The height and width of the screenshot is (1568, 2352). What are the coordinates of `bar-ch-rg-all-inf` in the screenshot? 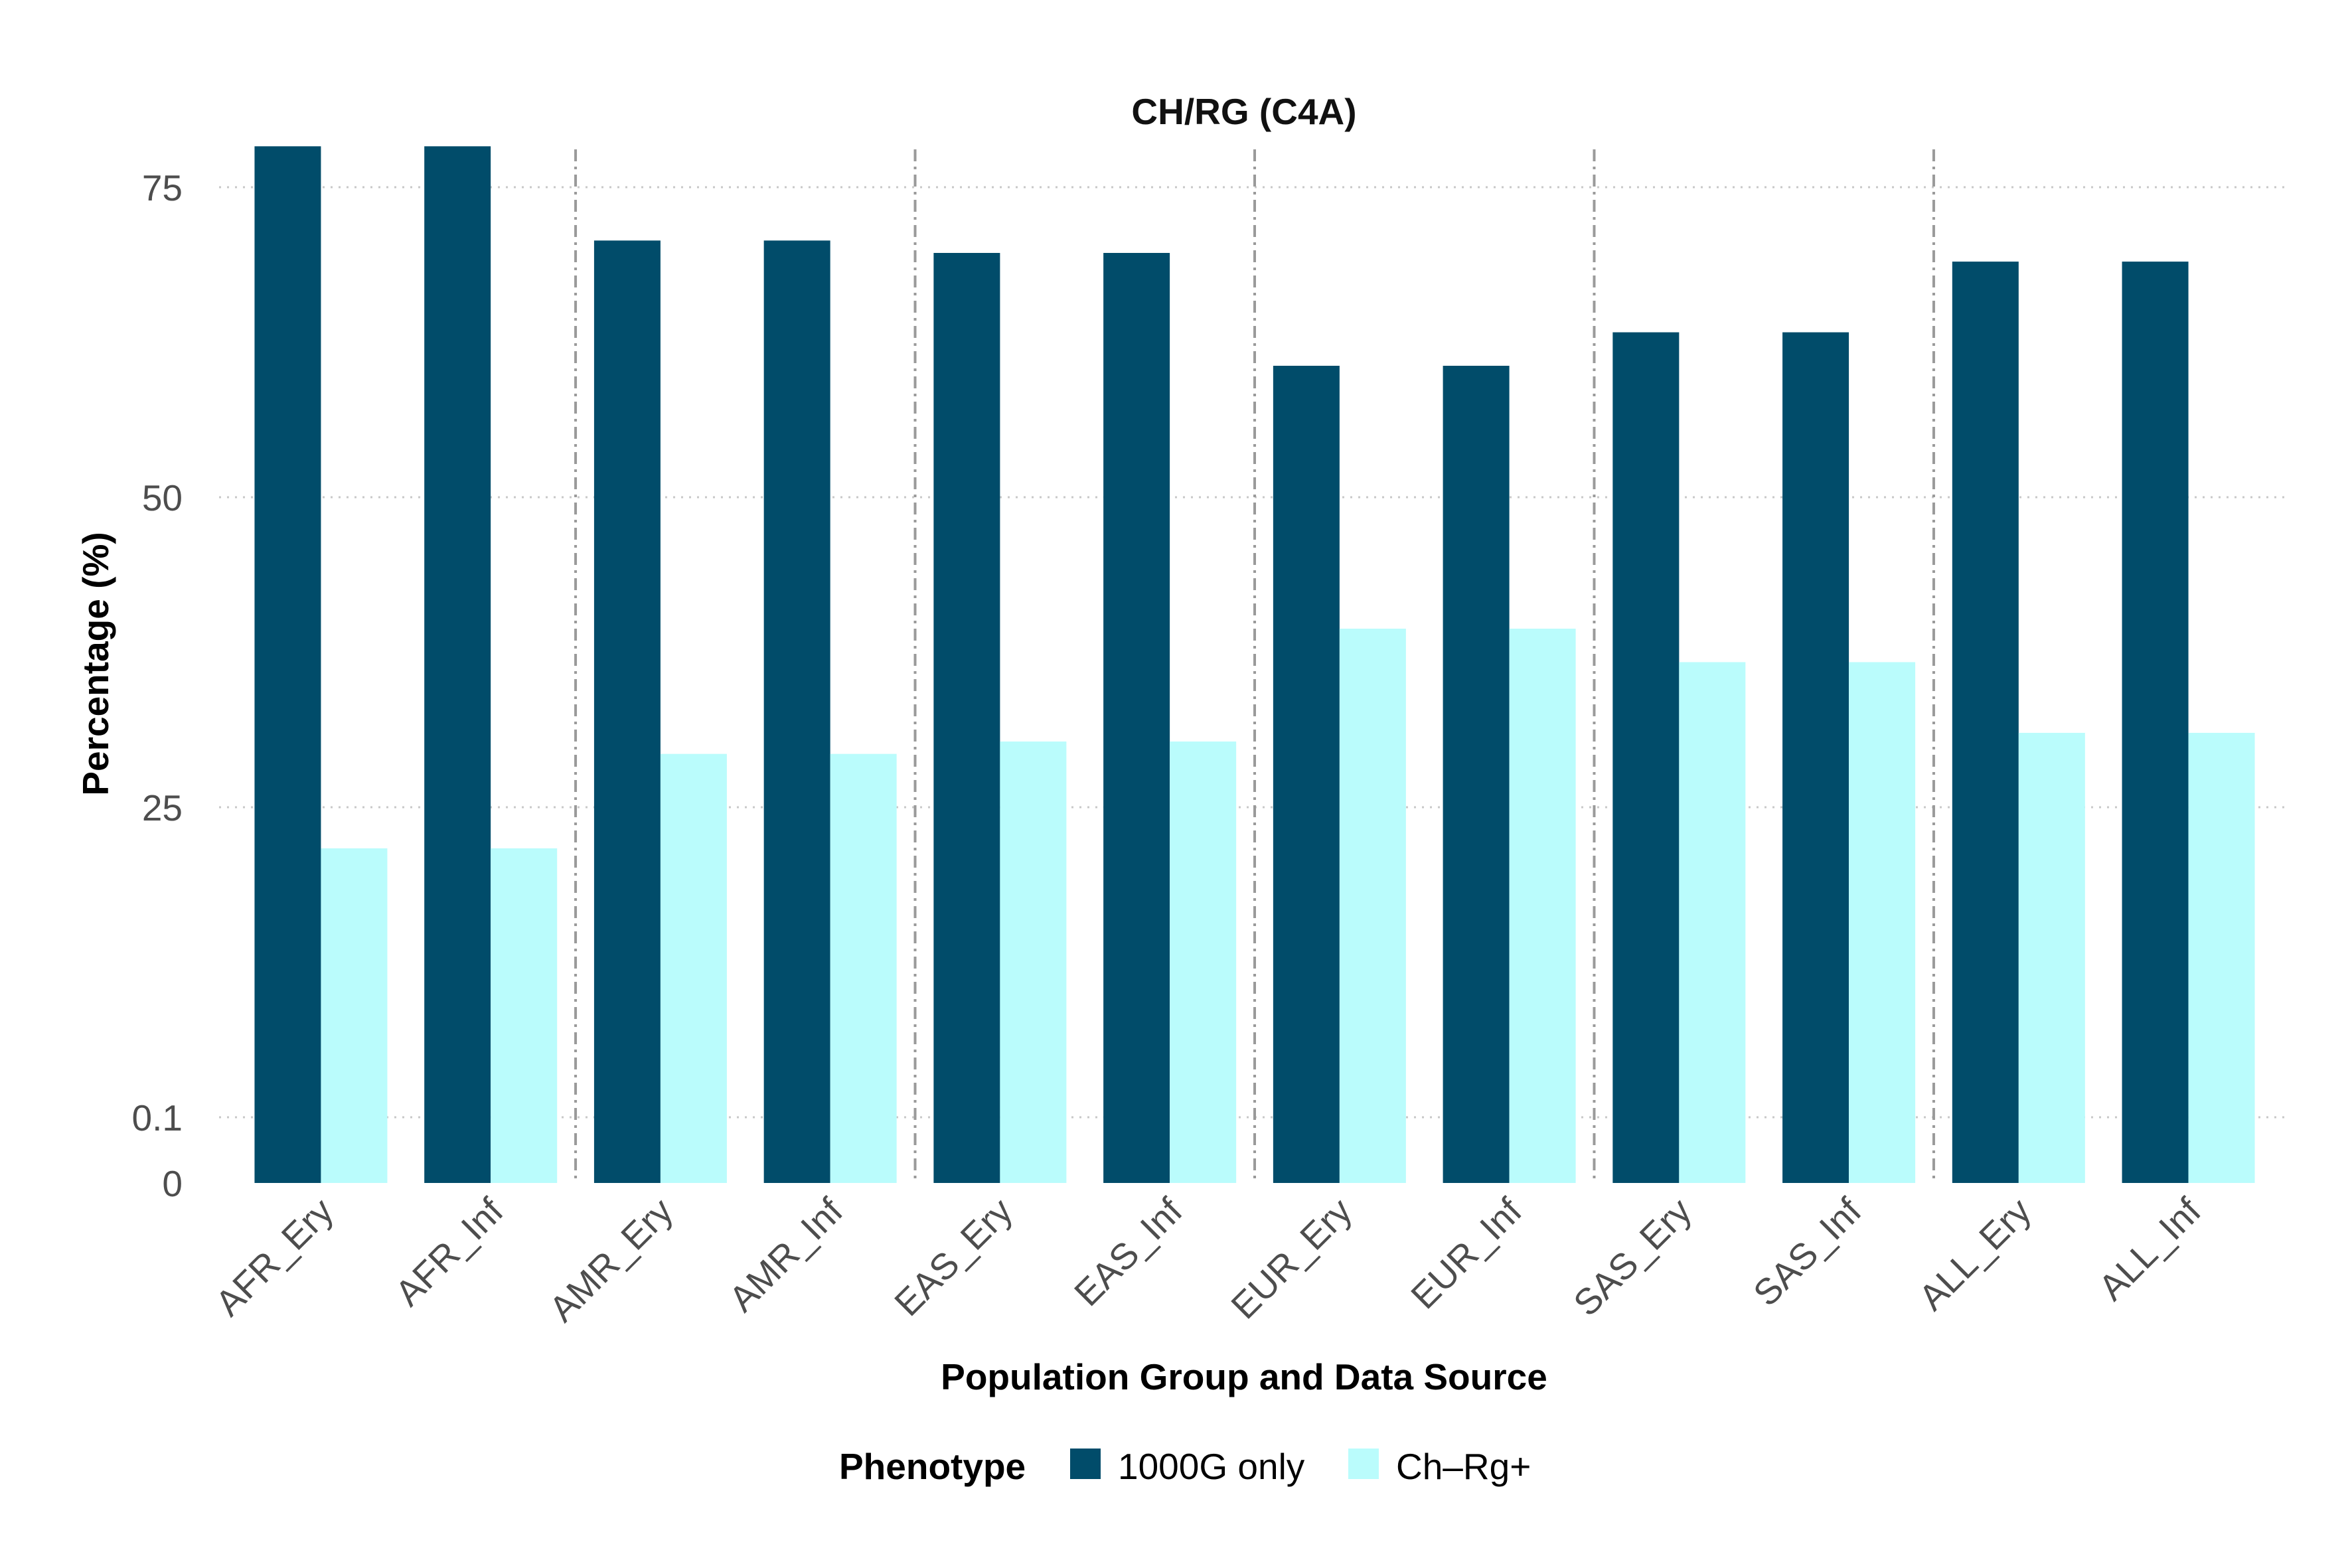 It's located at (2222, 958).